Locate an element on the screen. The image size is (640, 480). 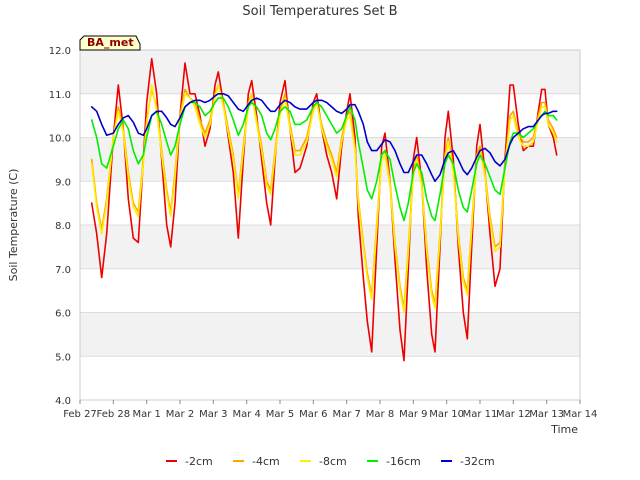
legend-entry: -4cm is located at coordinates (266, 461).